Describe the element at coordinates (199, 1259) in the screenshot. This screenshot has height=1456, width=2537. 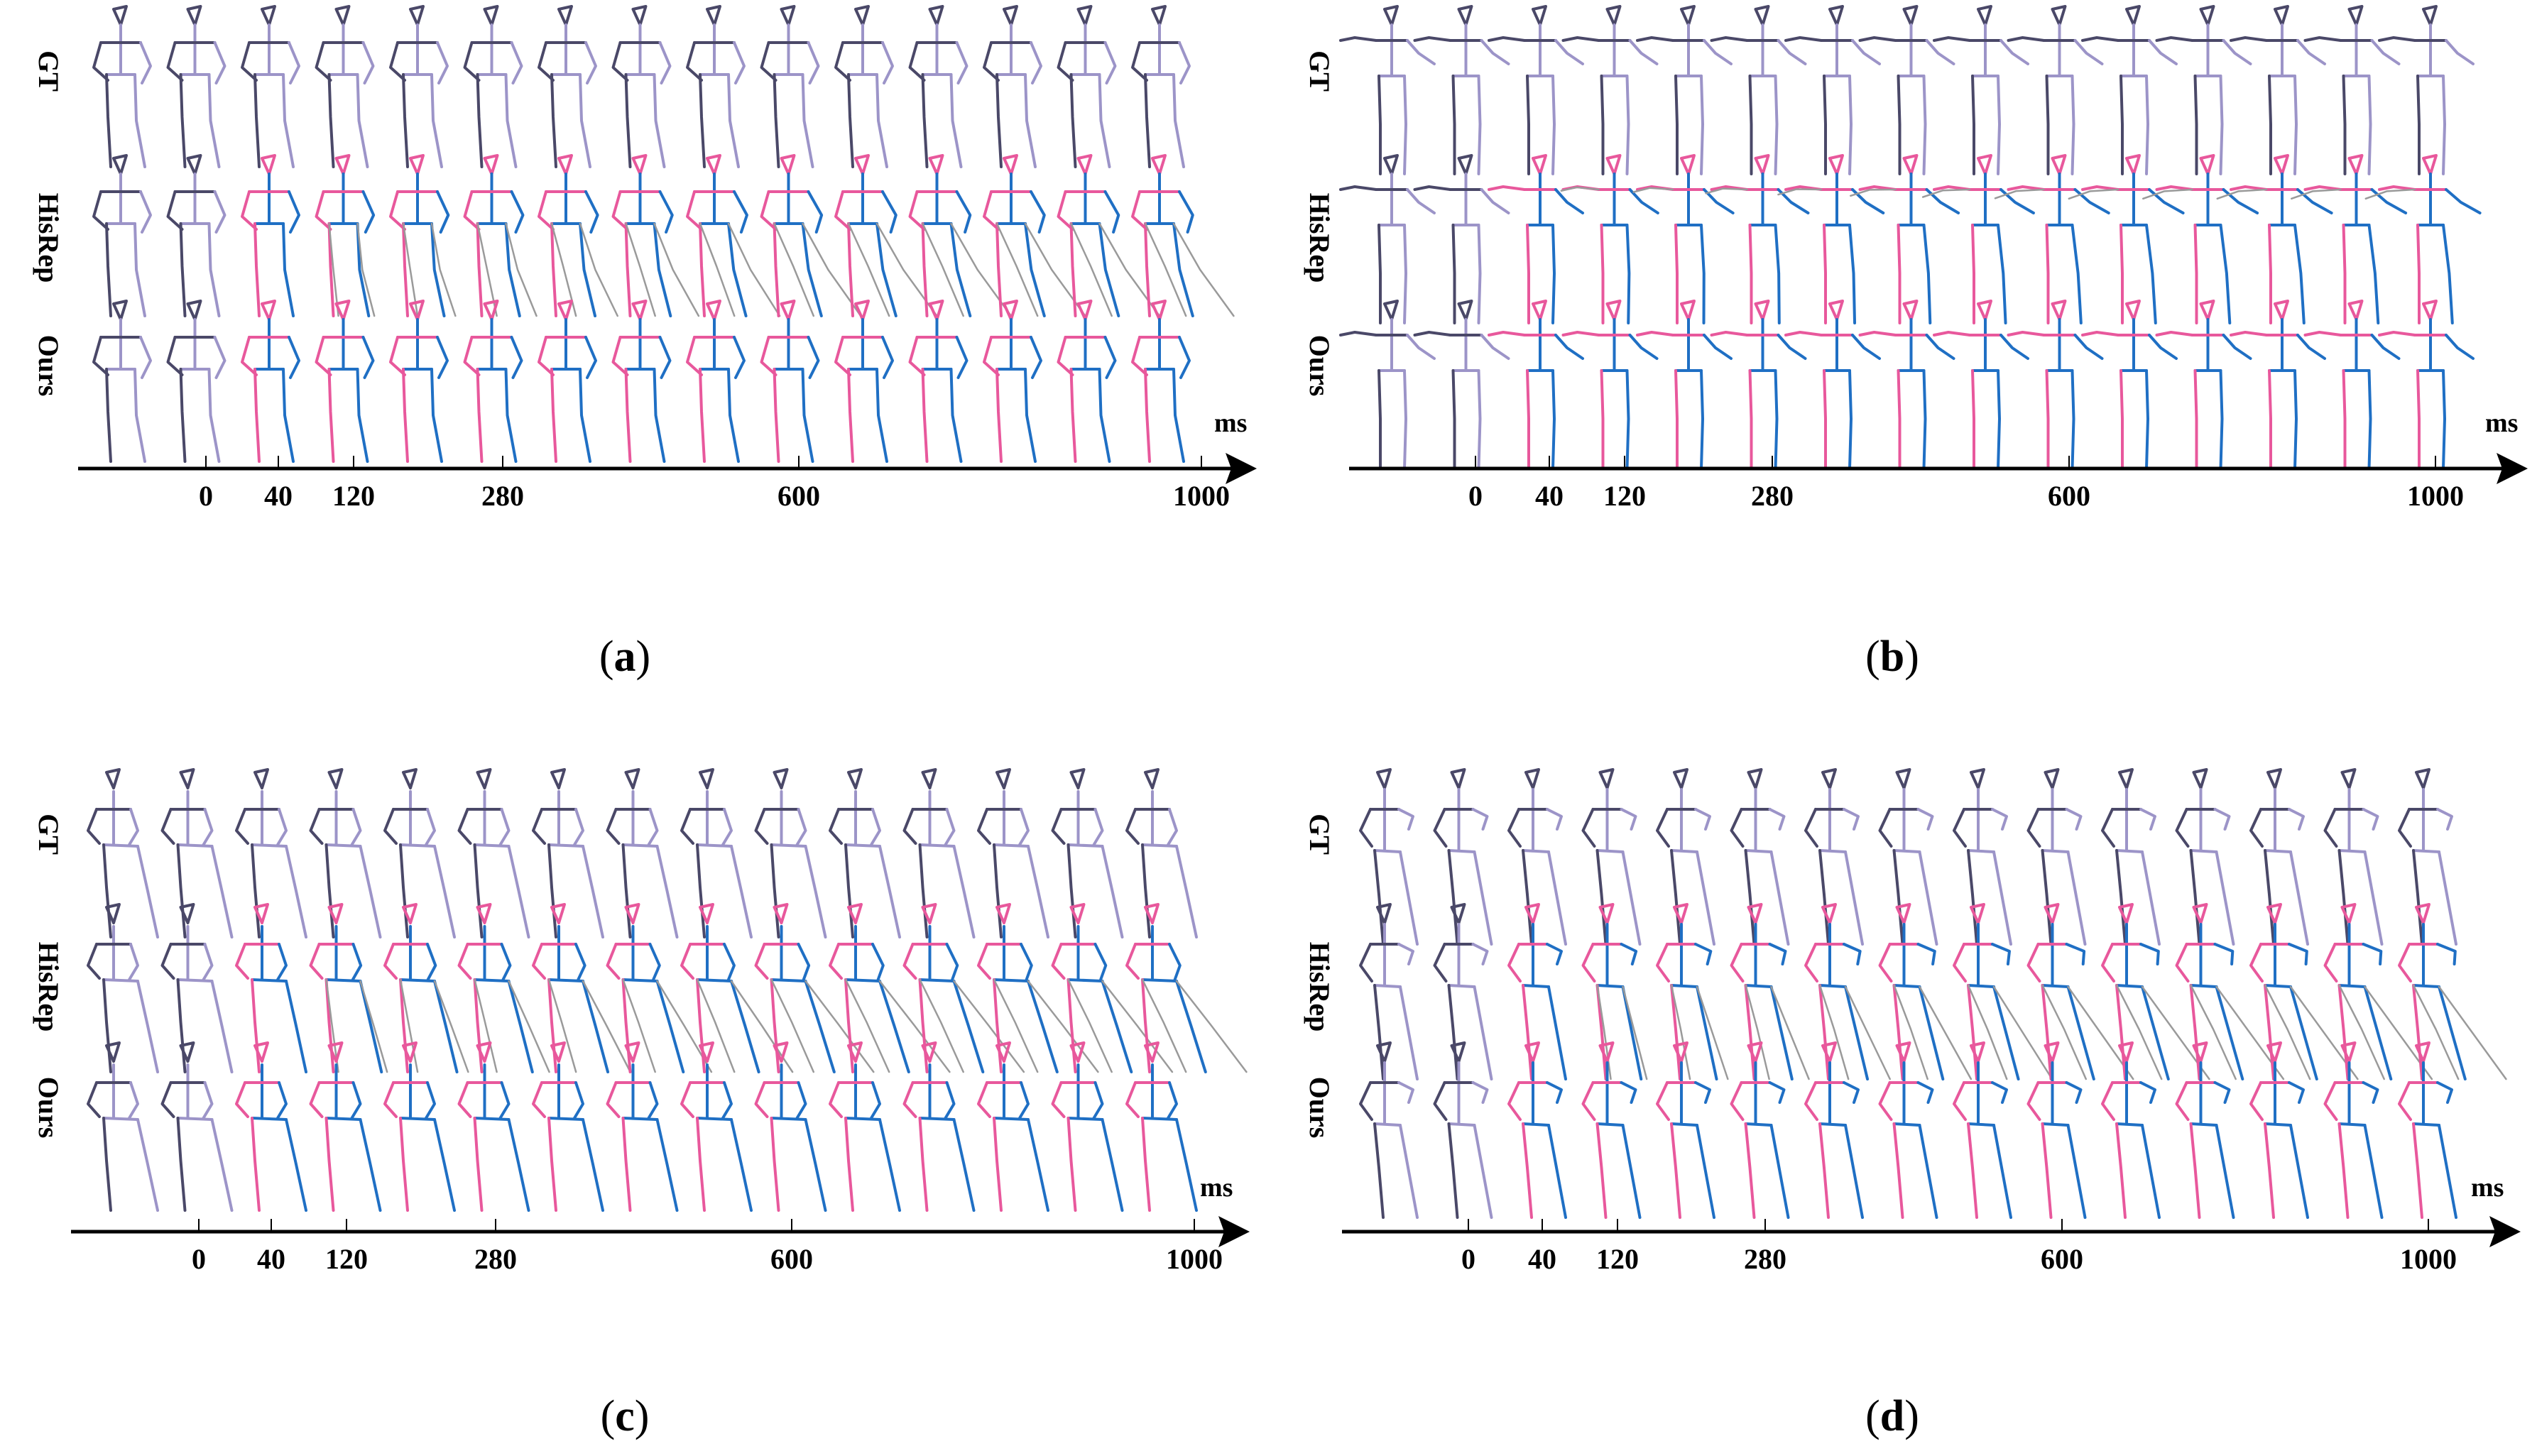
I see `tick-label-0: 0` at that location.